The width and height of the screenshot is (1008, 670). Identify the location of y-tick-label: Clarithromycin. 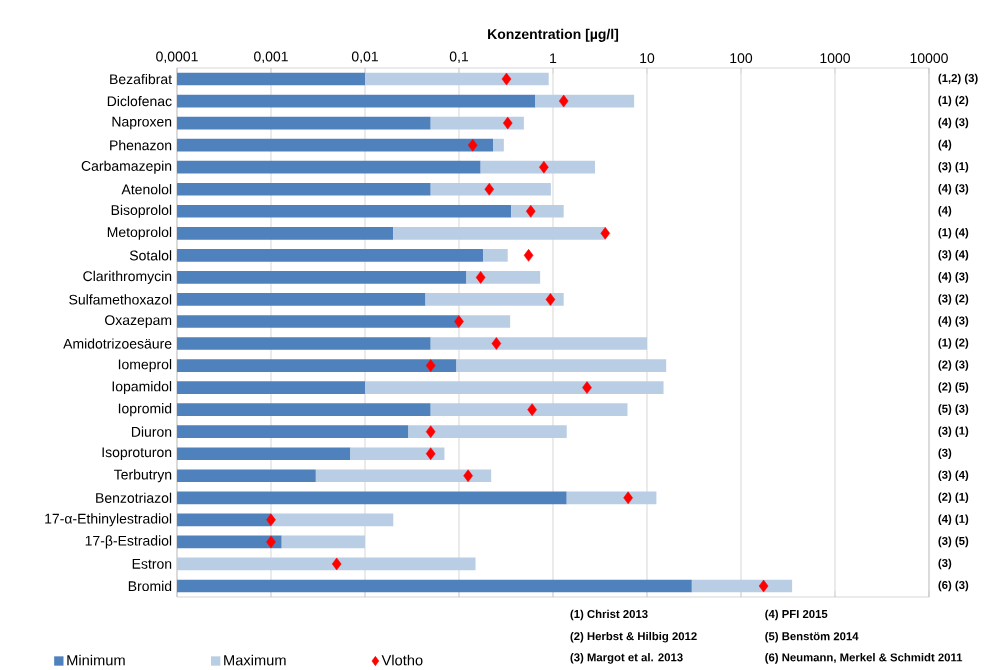
(127, 277).